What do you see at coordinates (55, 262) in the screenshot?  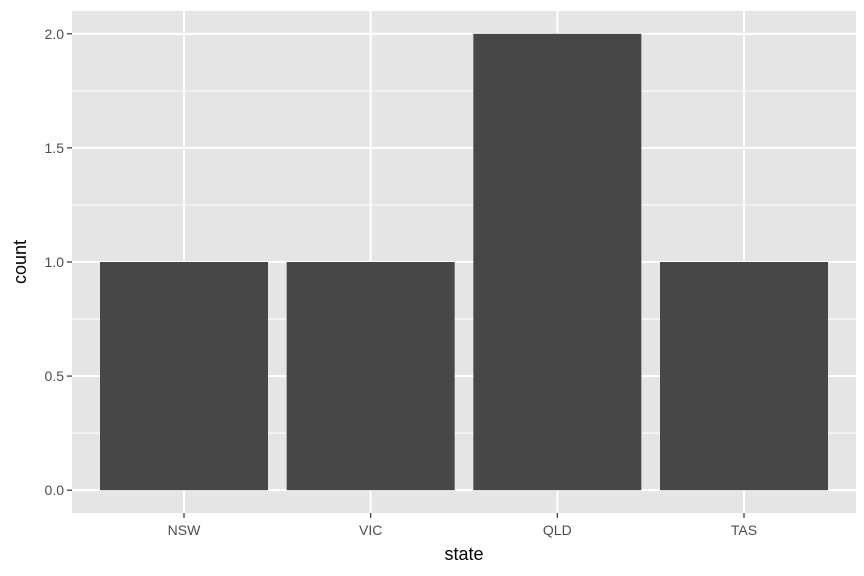 I see `y-tick-label: 1.0` at bounding box center [55, 262].